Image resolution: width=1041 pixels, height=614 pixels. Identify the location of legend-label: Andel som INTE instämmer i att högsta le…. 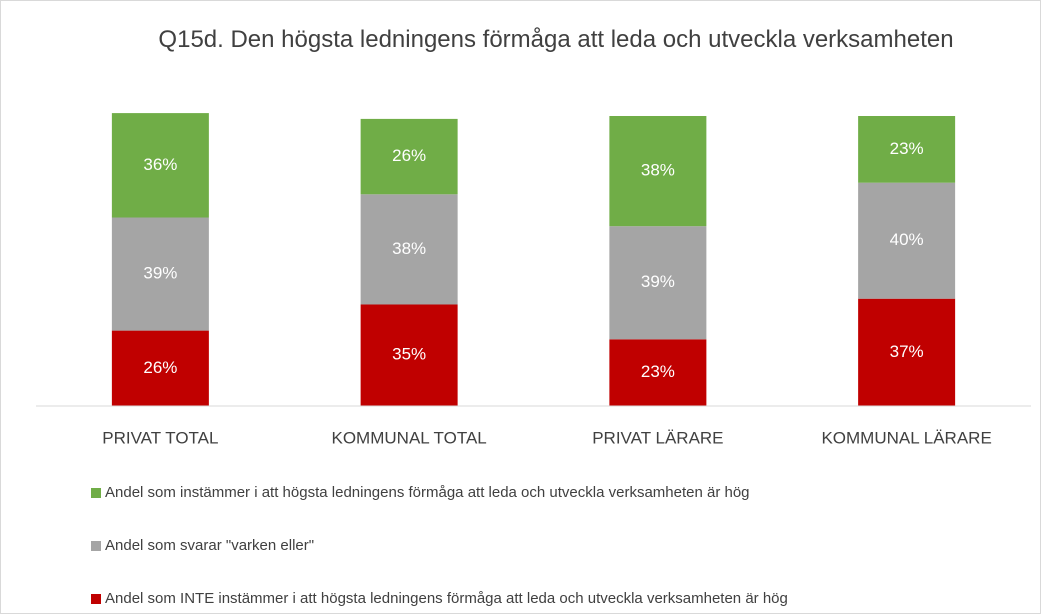
(446, 598).